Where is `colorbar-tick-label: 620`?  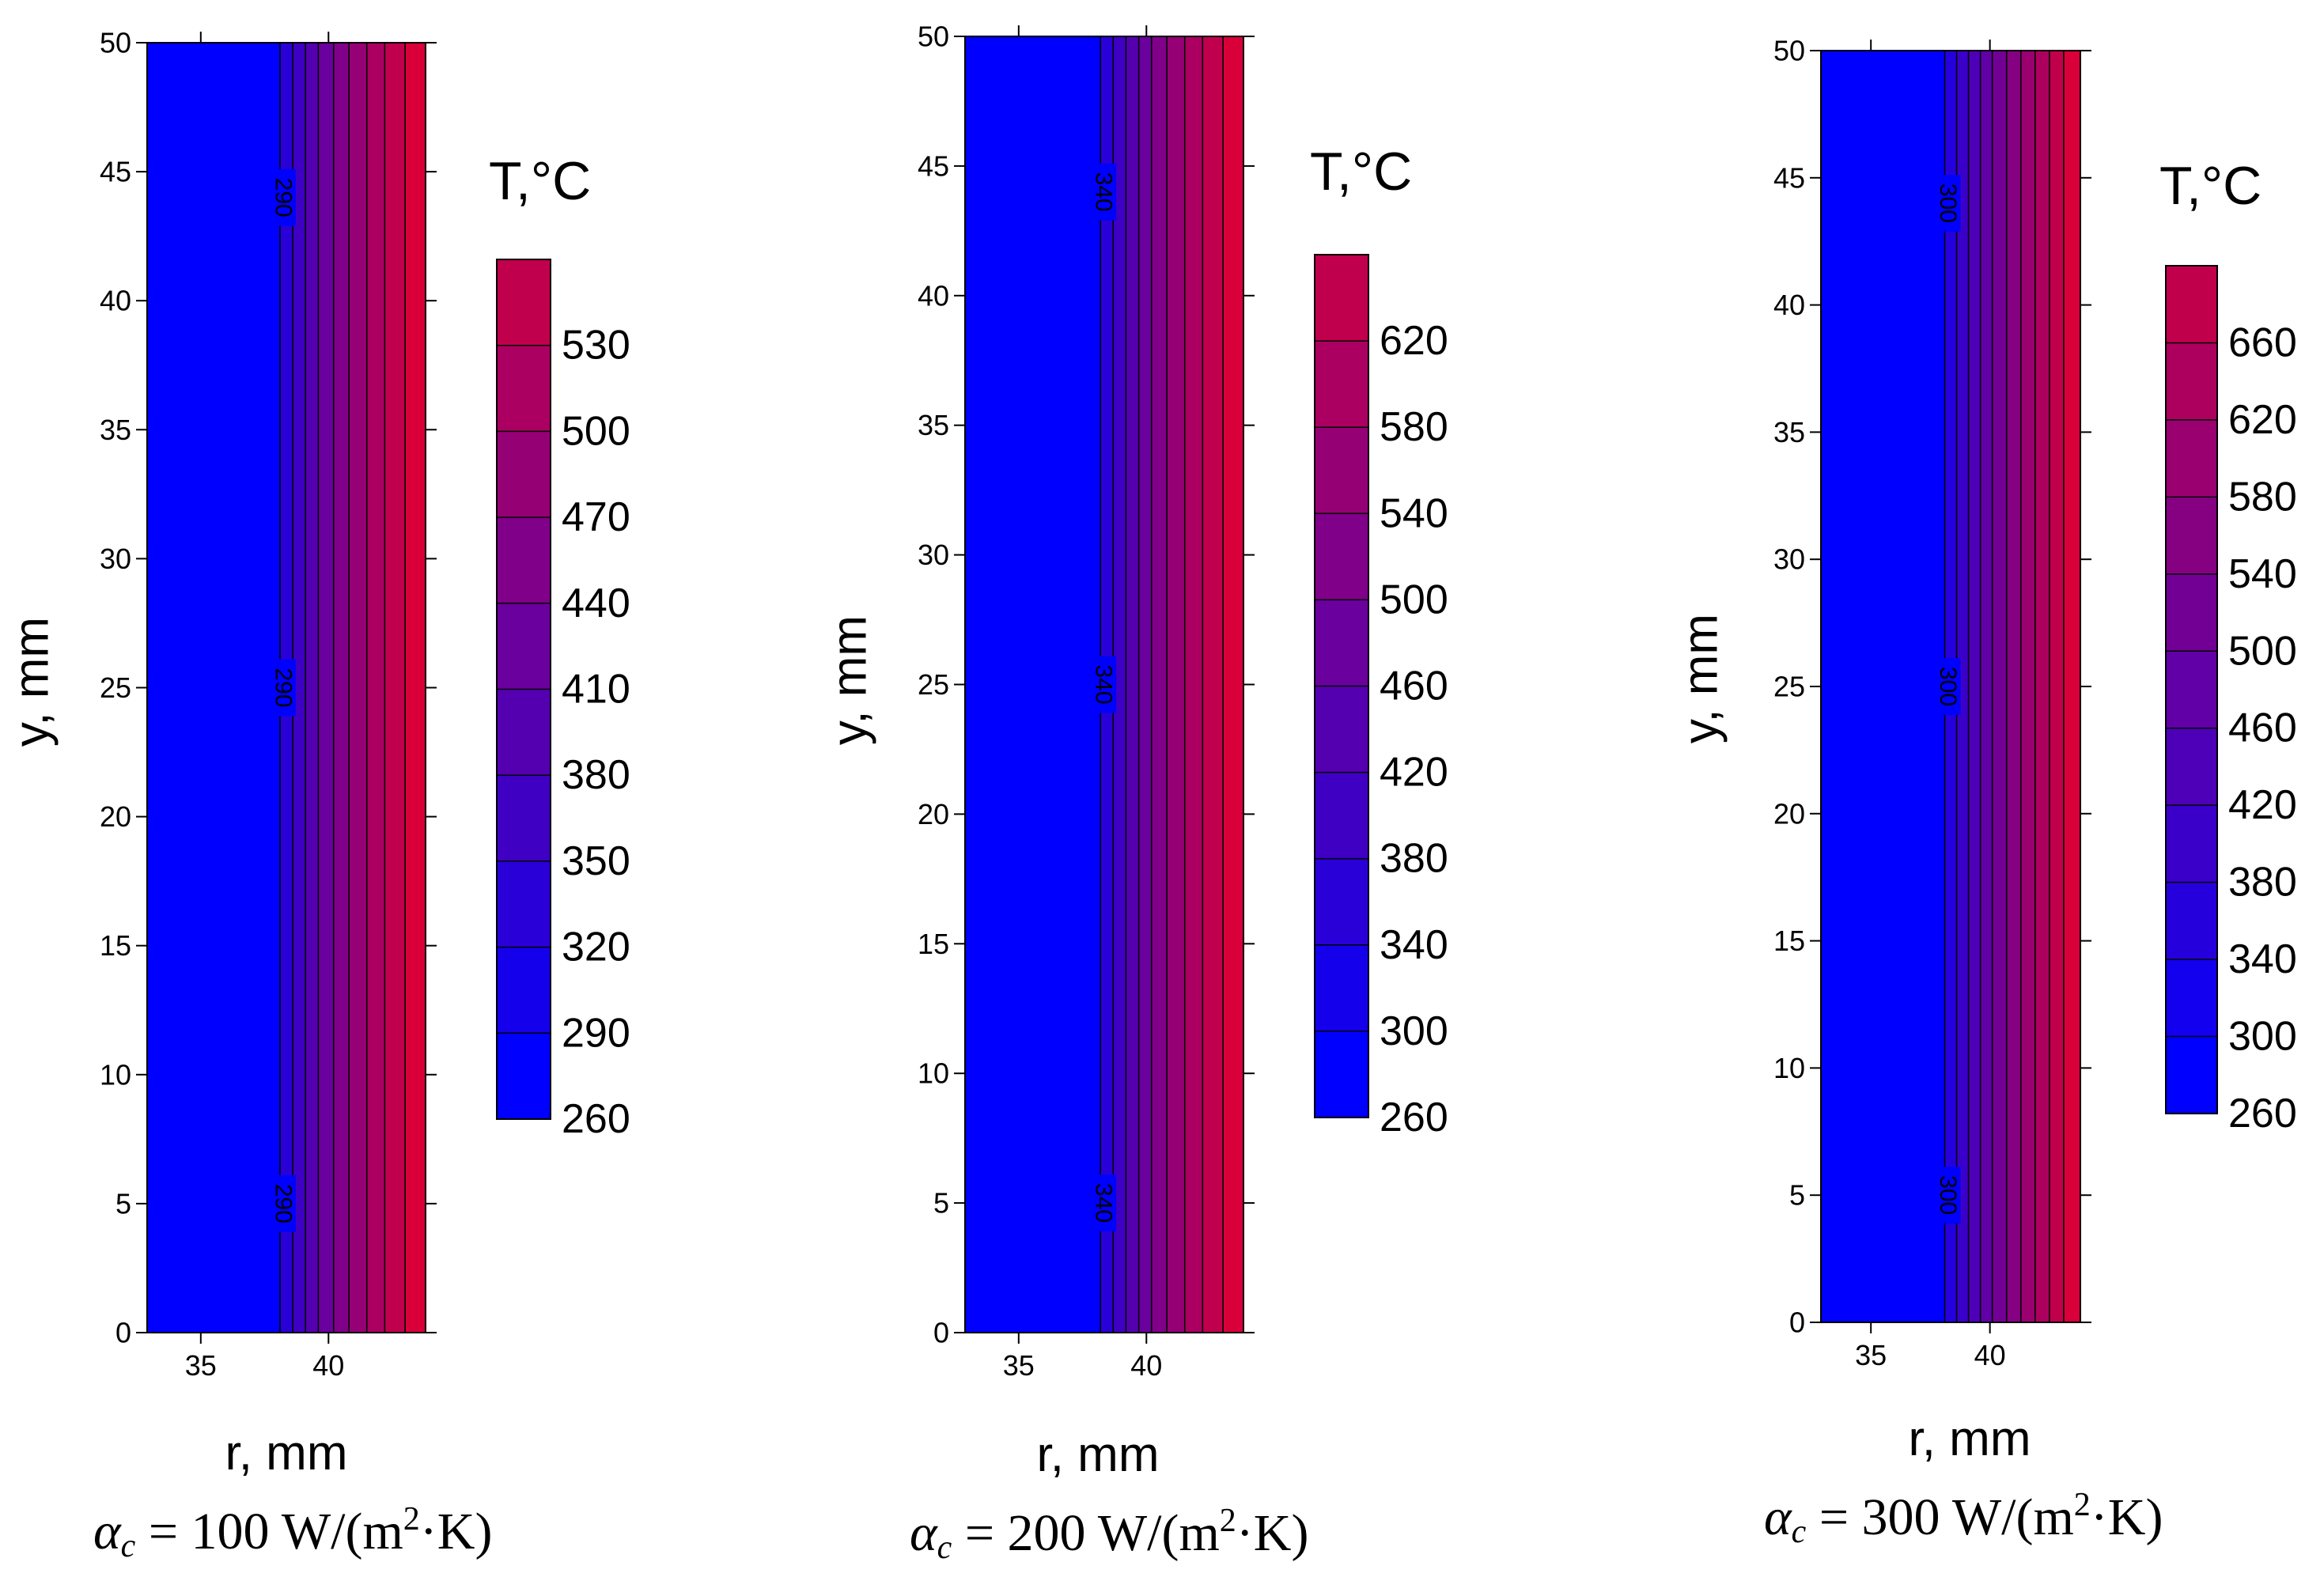 colorbar-tick-label: 620 is located at coordinates (1414, 341).